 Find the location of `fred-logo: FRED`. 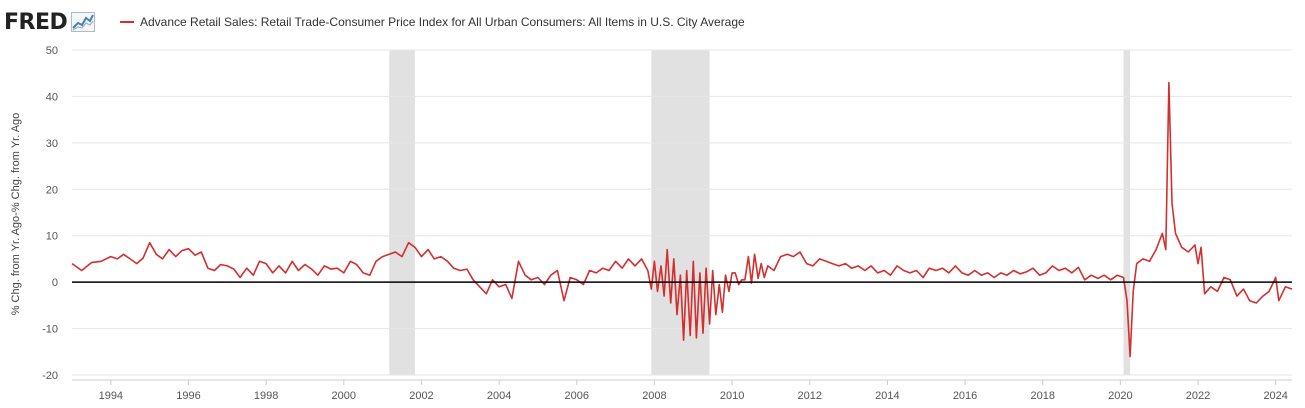

fred-logo: FRED is located at coordinates (50, 22).